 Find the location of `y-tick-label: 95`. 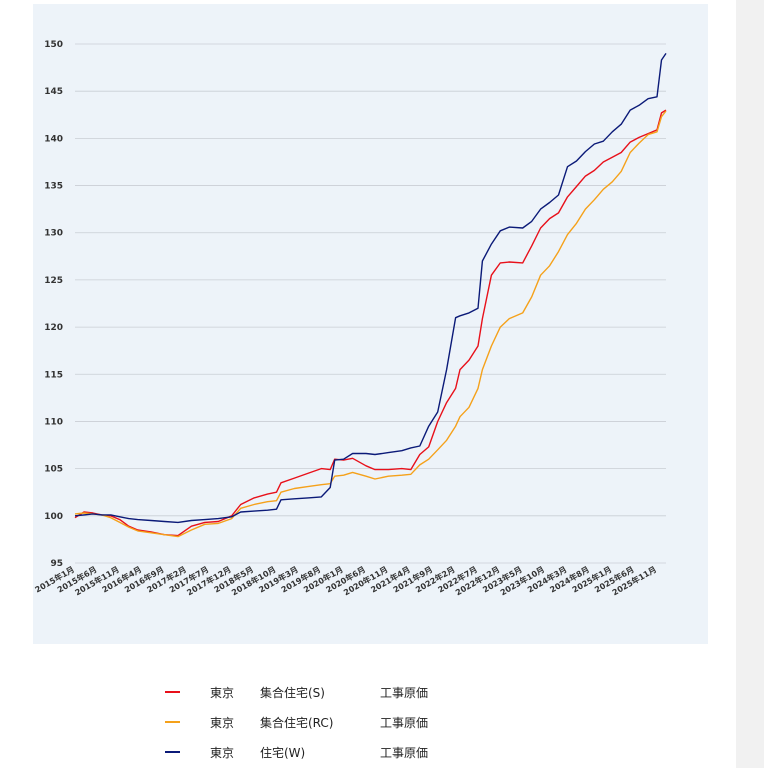

y-tick-label: 95 is located at coordinates (56, 564).